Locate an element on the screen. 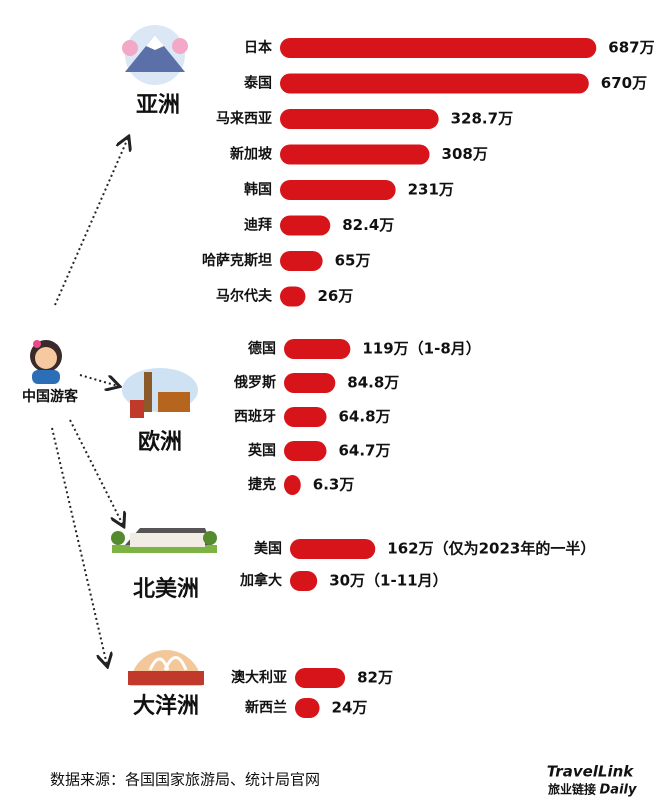 Image resolution: width=660 pixels, height=810 pixels. value-label: 162万（仅为2023年的一半） is located at coordinates (491, 549).